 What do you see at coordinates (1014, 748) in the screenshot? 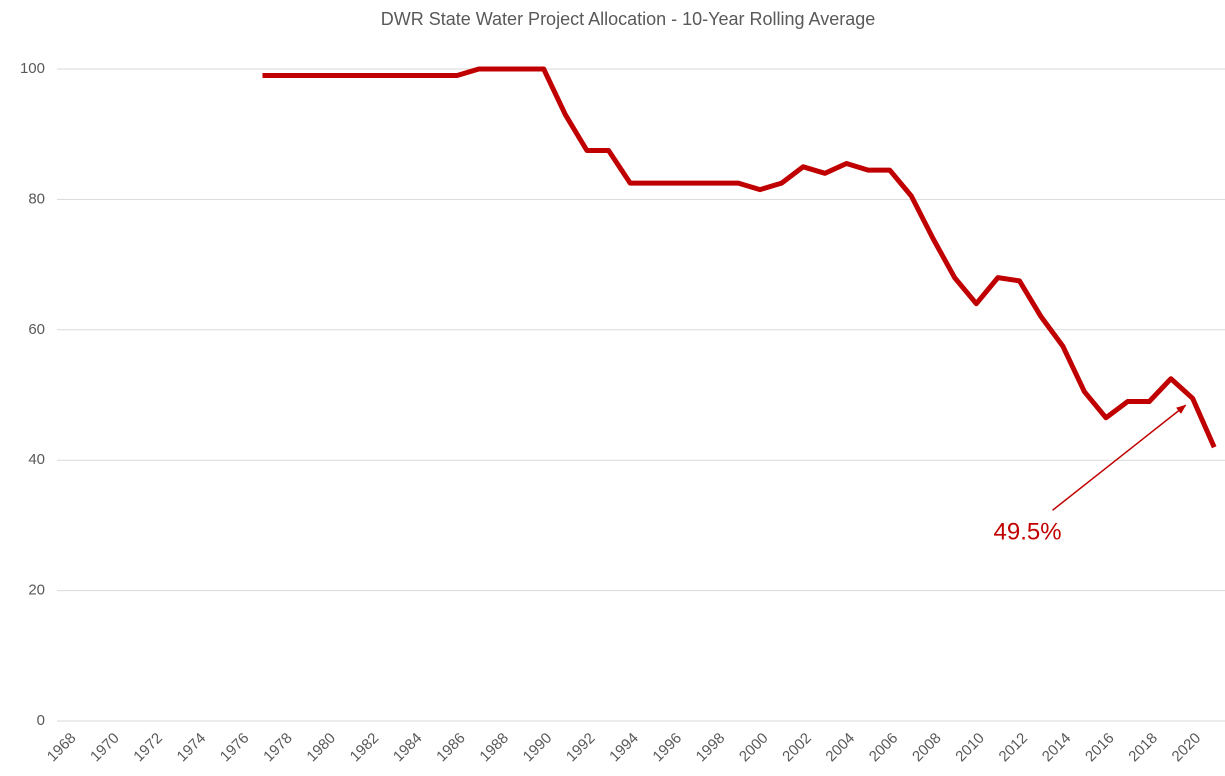
I see `x-tick-label: 2012` at bounding box center [1014, 748].